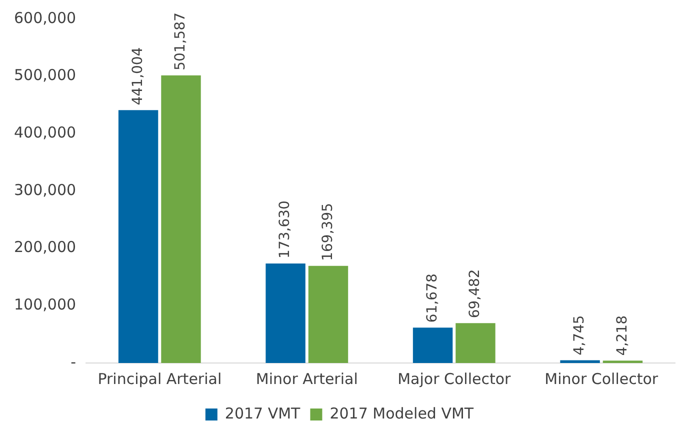  Describe the element at coordinates (45, 305) in the screenshot. I see `y-tick-label: 100,000` at that location.